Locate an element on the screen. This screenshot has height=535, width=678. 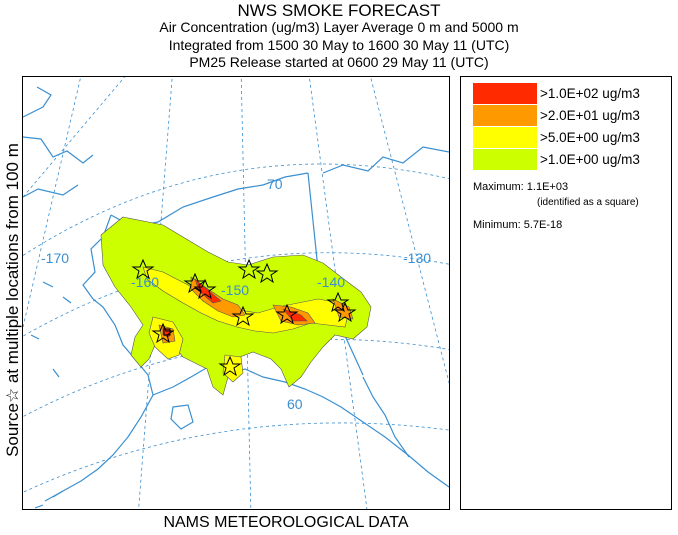
lon-label-minus170: -170 is located at coordinates (55, 258).